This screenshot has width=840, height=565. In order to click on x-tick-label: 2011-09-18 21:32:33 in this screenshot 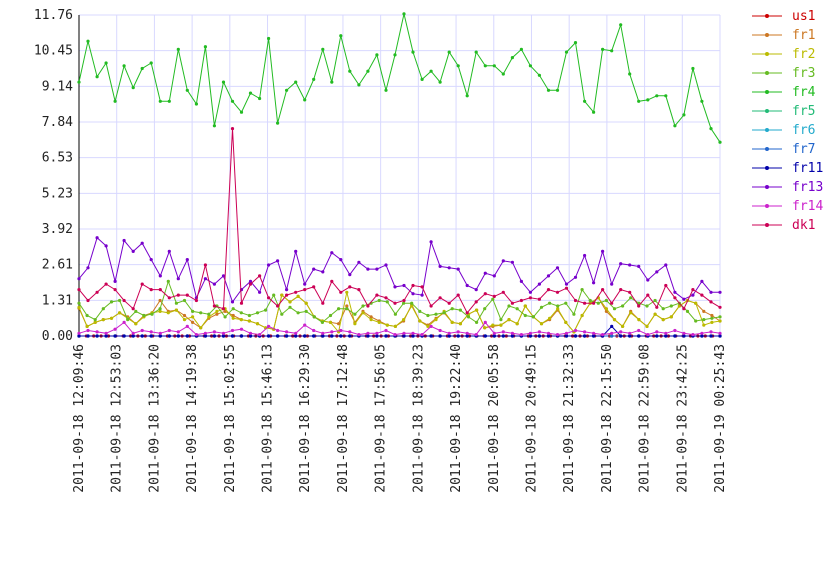, I will do `click(569, 418)`.